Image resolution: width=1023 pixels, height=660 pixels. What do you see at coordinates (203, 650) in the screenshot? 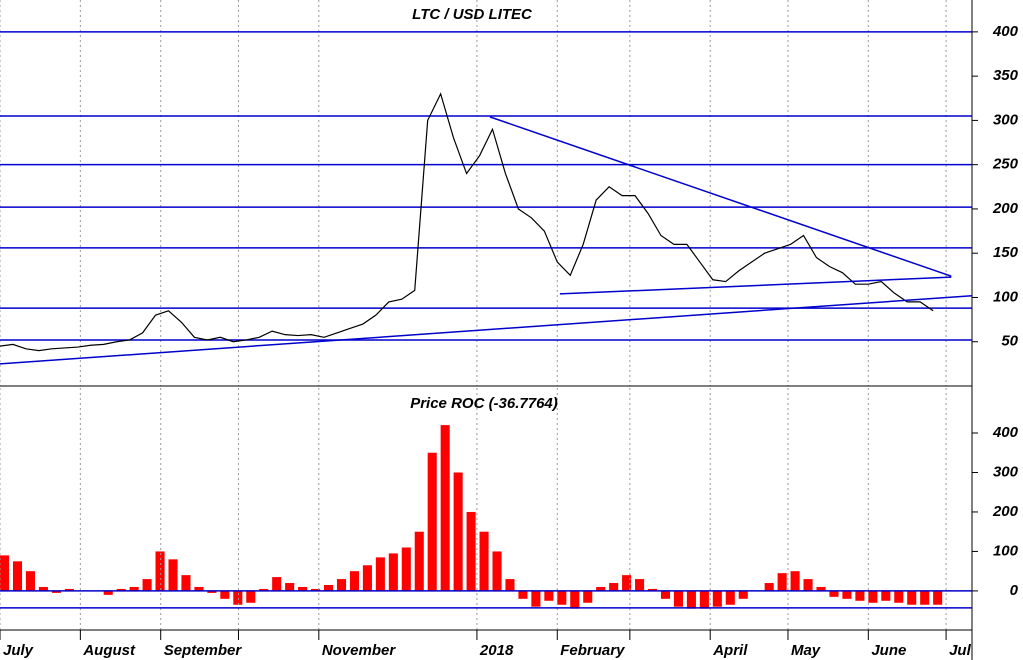
I see `x-tick-label: September` at bounding box center [203, 650].